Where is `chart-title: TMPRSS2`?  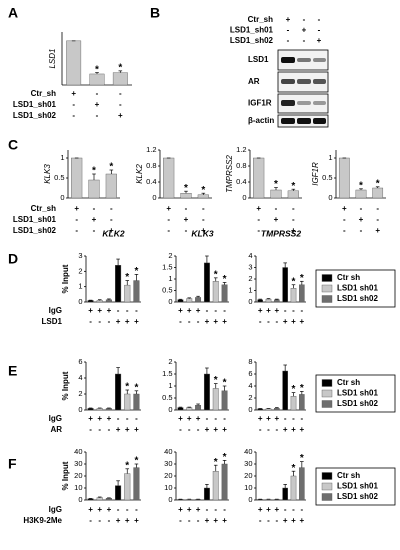 chart-title: TMPRSS2 is located at coordinates (281, 233).